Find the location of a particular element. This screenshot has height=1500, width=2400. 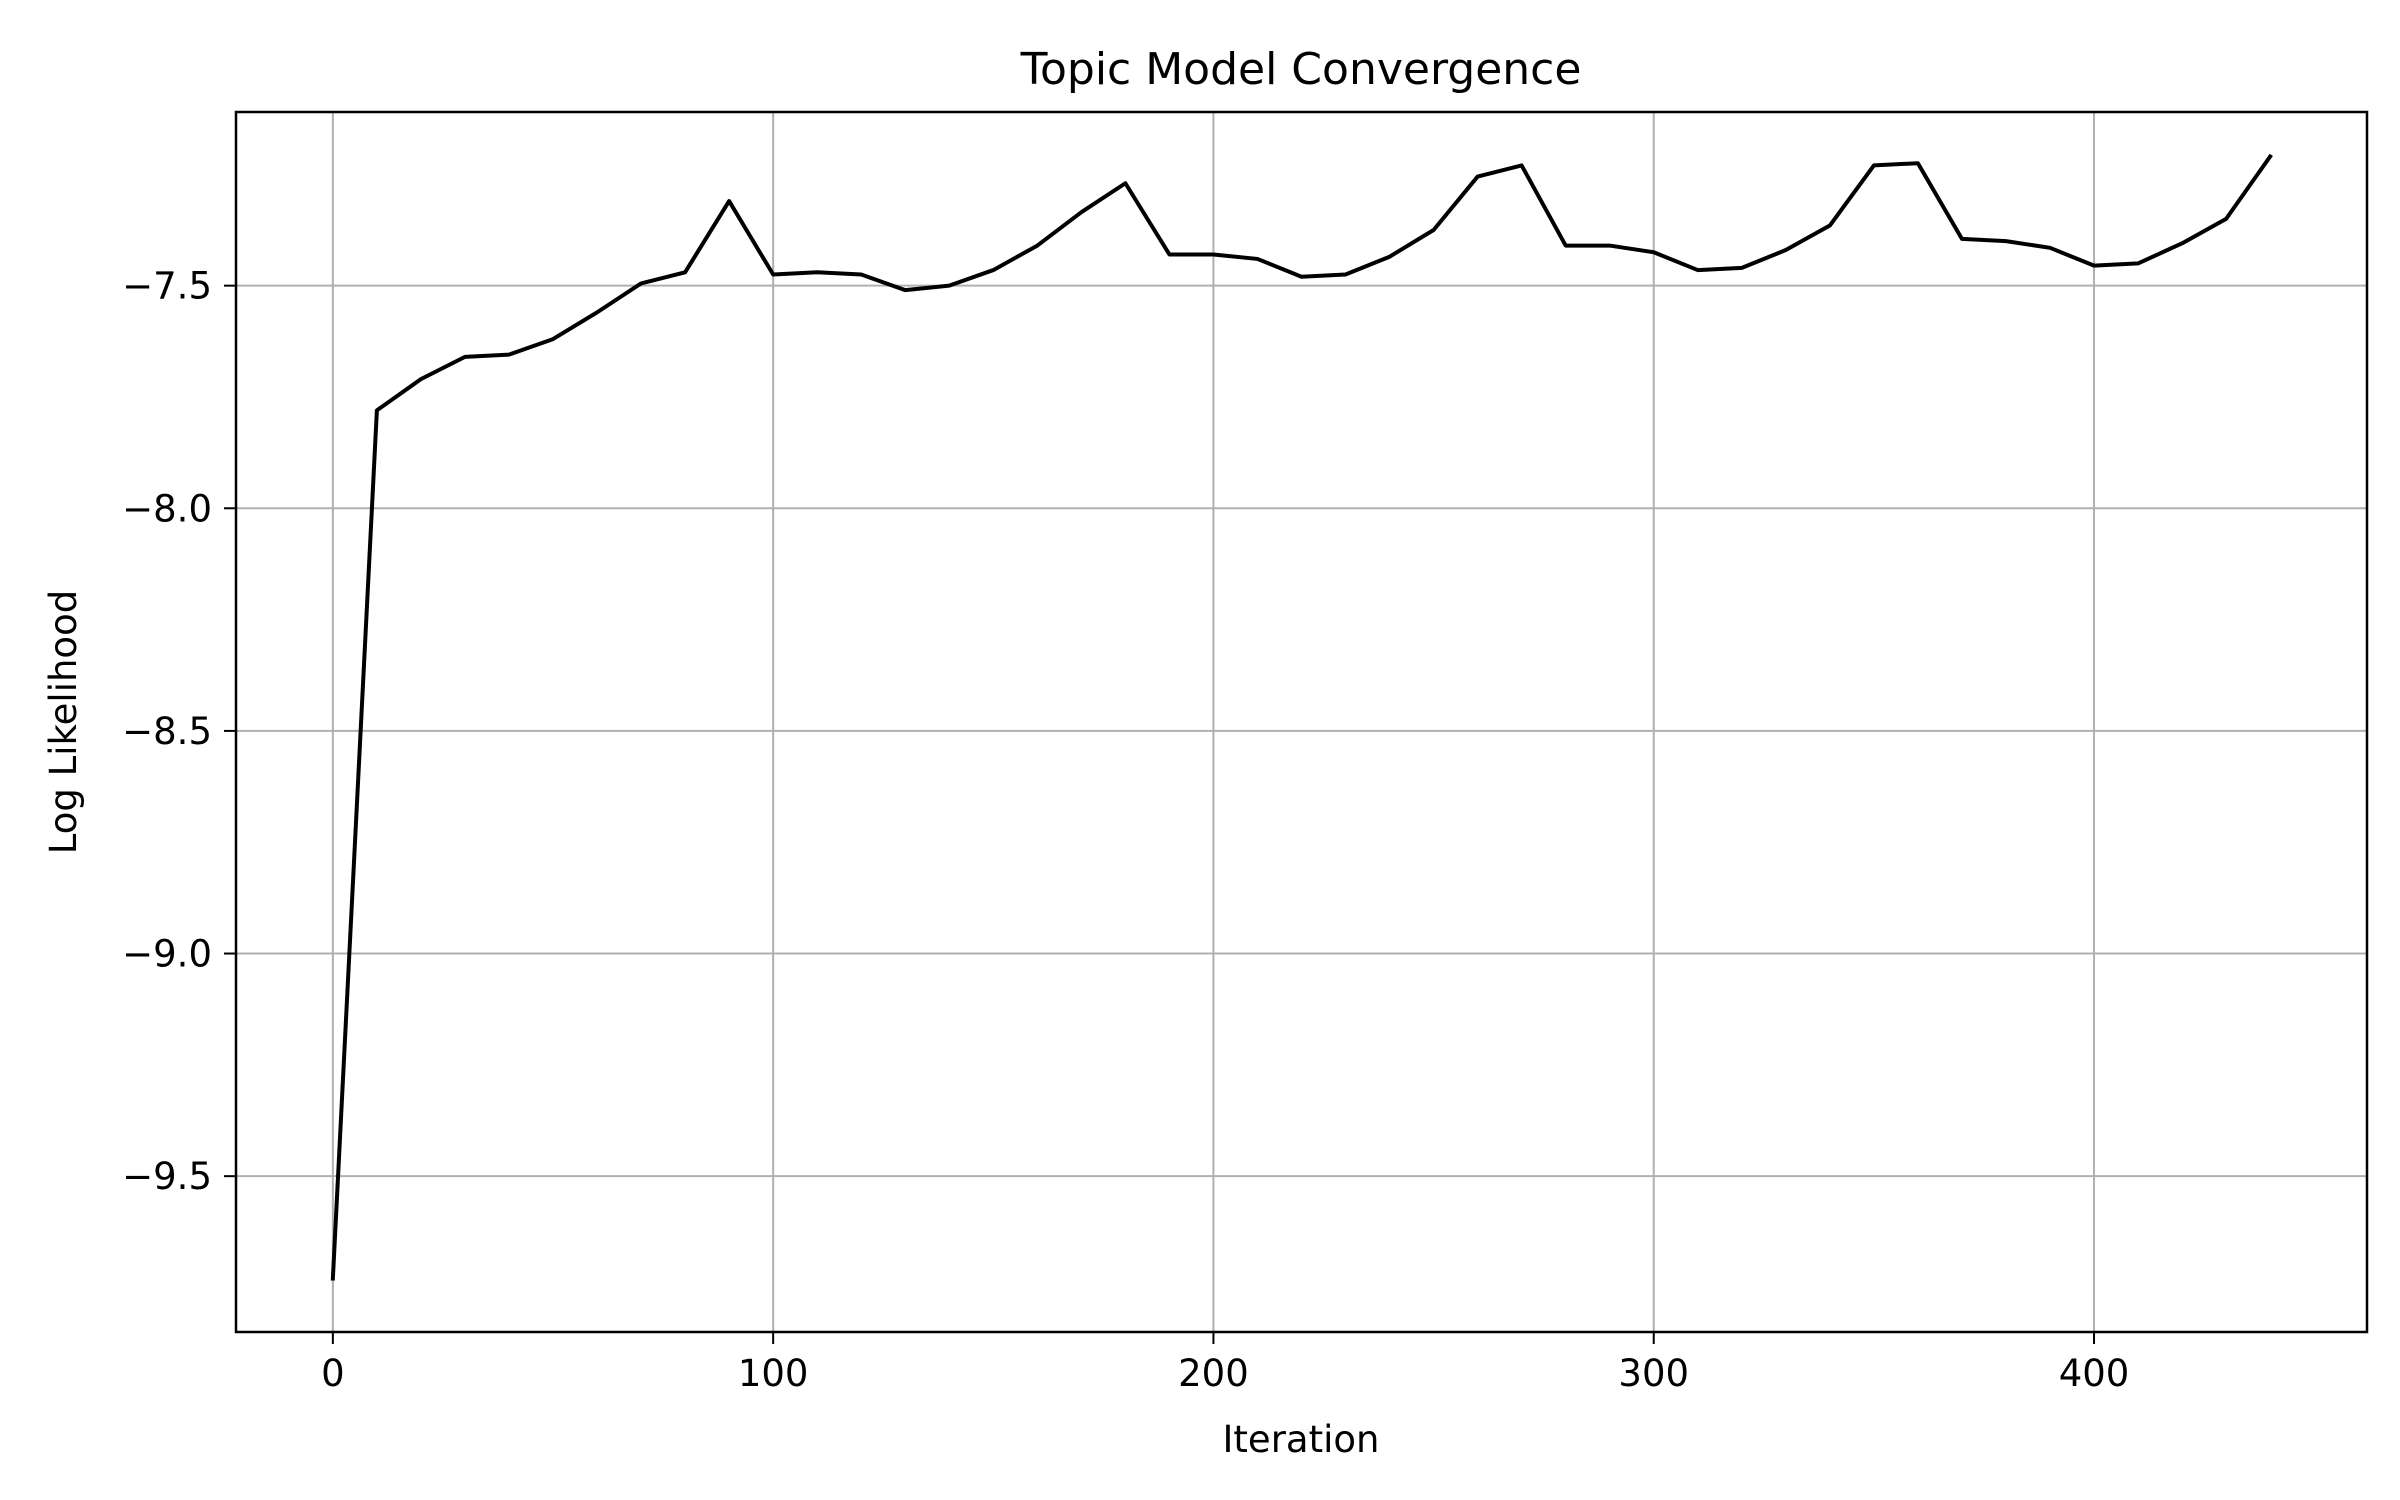

x-tick-label: 200 is located at coordinates (1213, 1373).